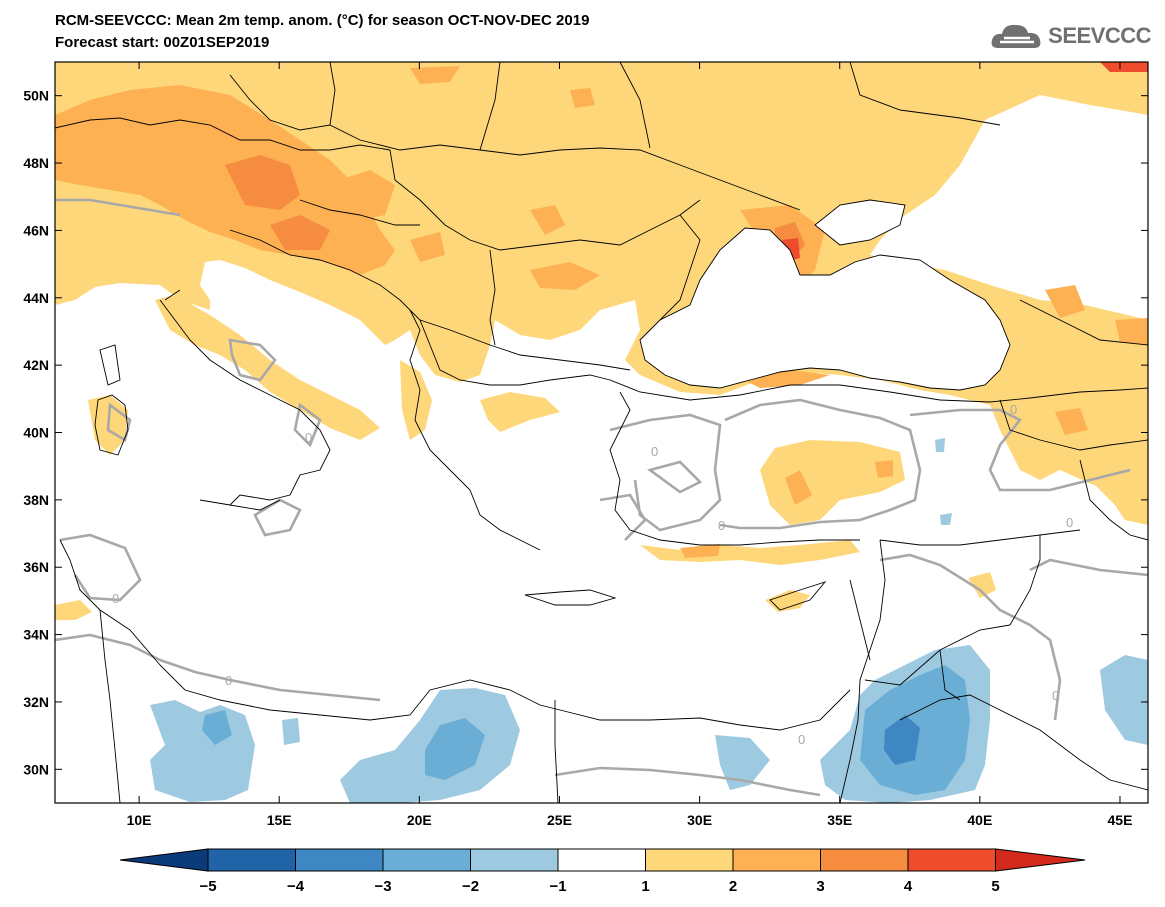 This screenshot has height=907, width=1165. I want to click on colorbar-label: 3, so click(820, 886).